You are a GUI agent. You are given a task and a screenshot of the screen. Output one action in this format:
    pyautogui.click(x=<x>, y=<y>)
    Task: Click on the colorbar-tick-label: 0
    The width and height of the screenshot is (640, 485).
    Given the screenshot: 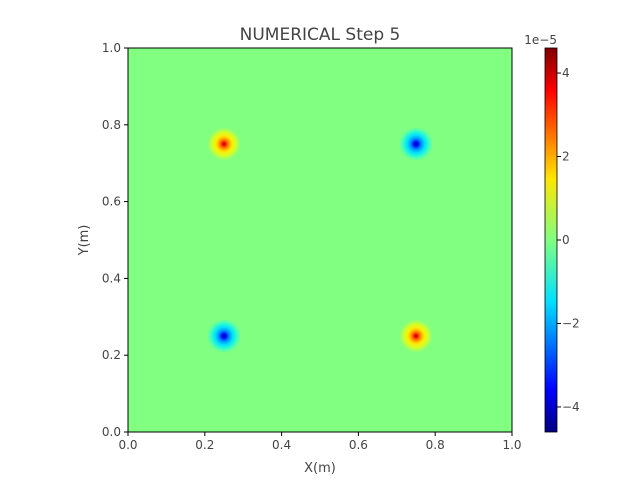 What is the action you would take?
    pyautogui.click(x=566, y=240)
    